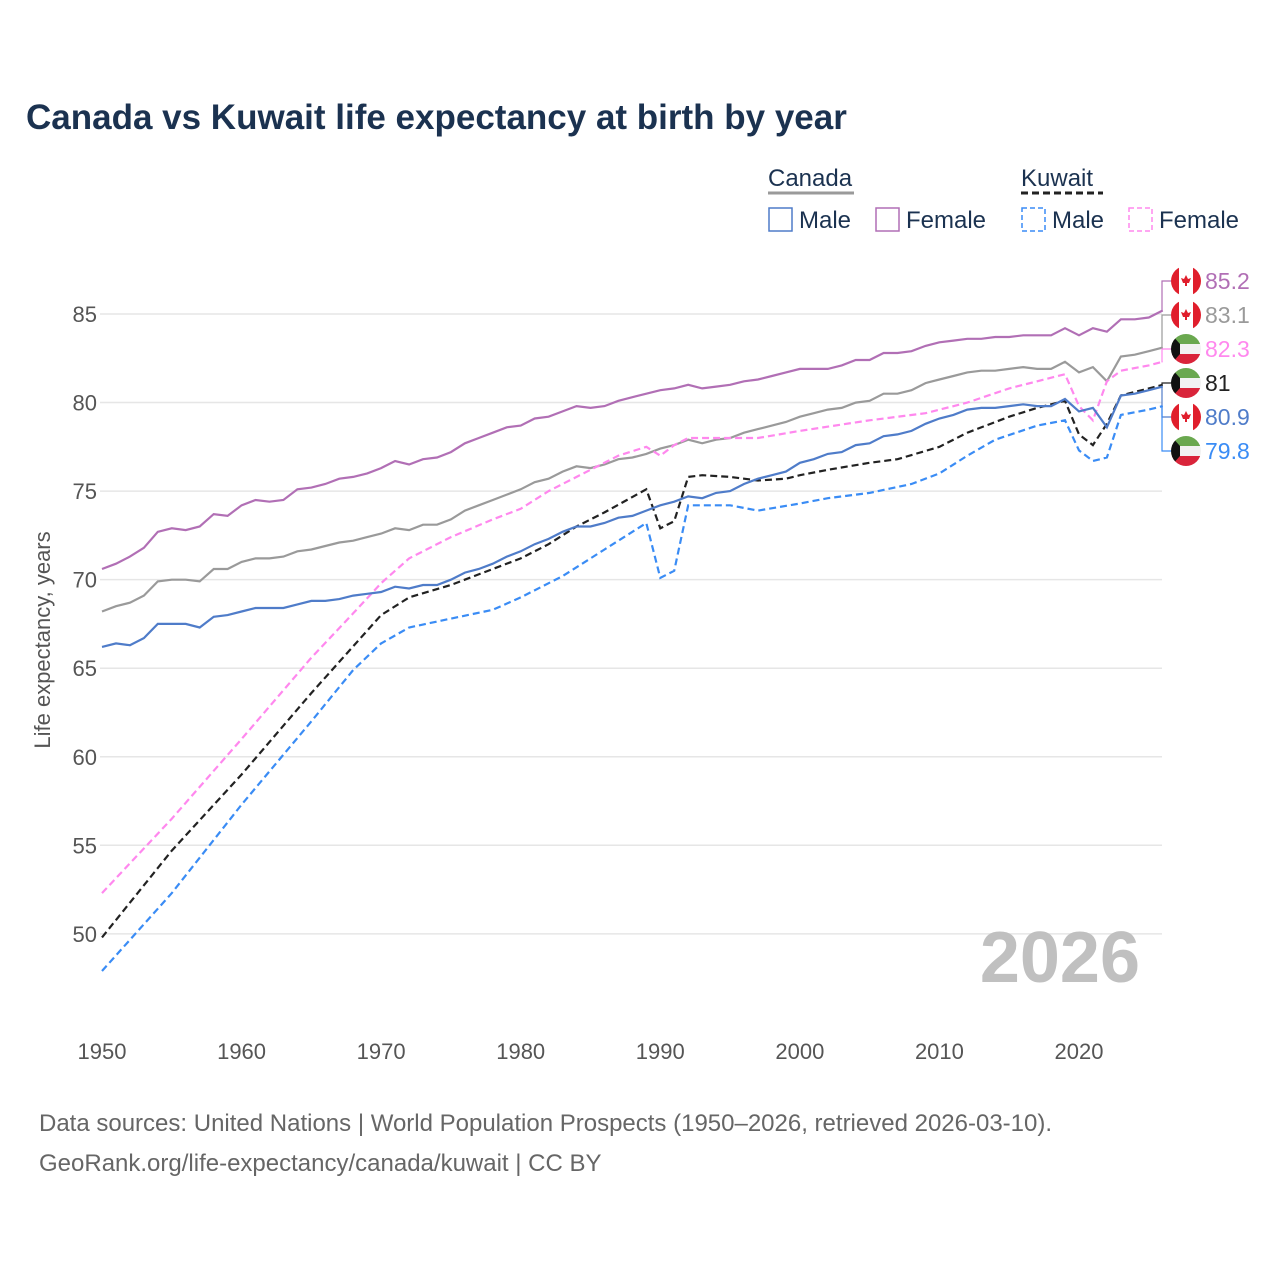 The image size is (1280, 1285). I want to click on x-axis: 1950 1960 1970 1980 1990 2000 2010 2020, so click(591, 1051).